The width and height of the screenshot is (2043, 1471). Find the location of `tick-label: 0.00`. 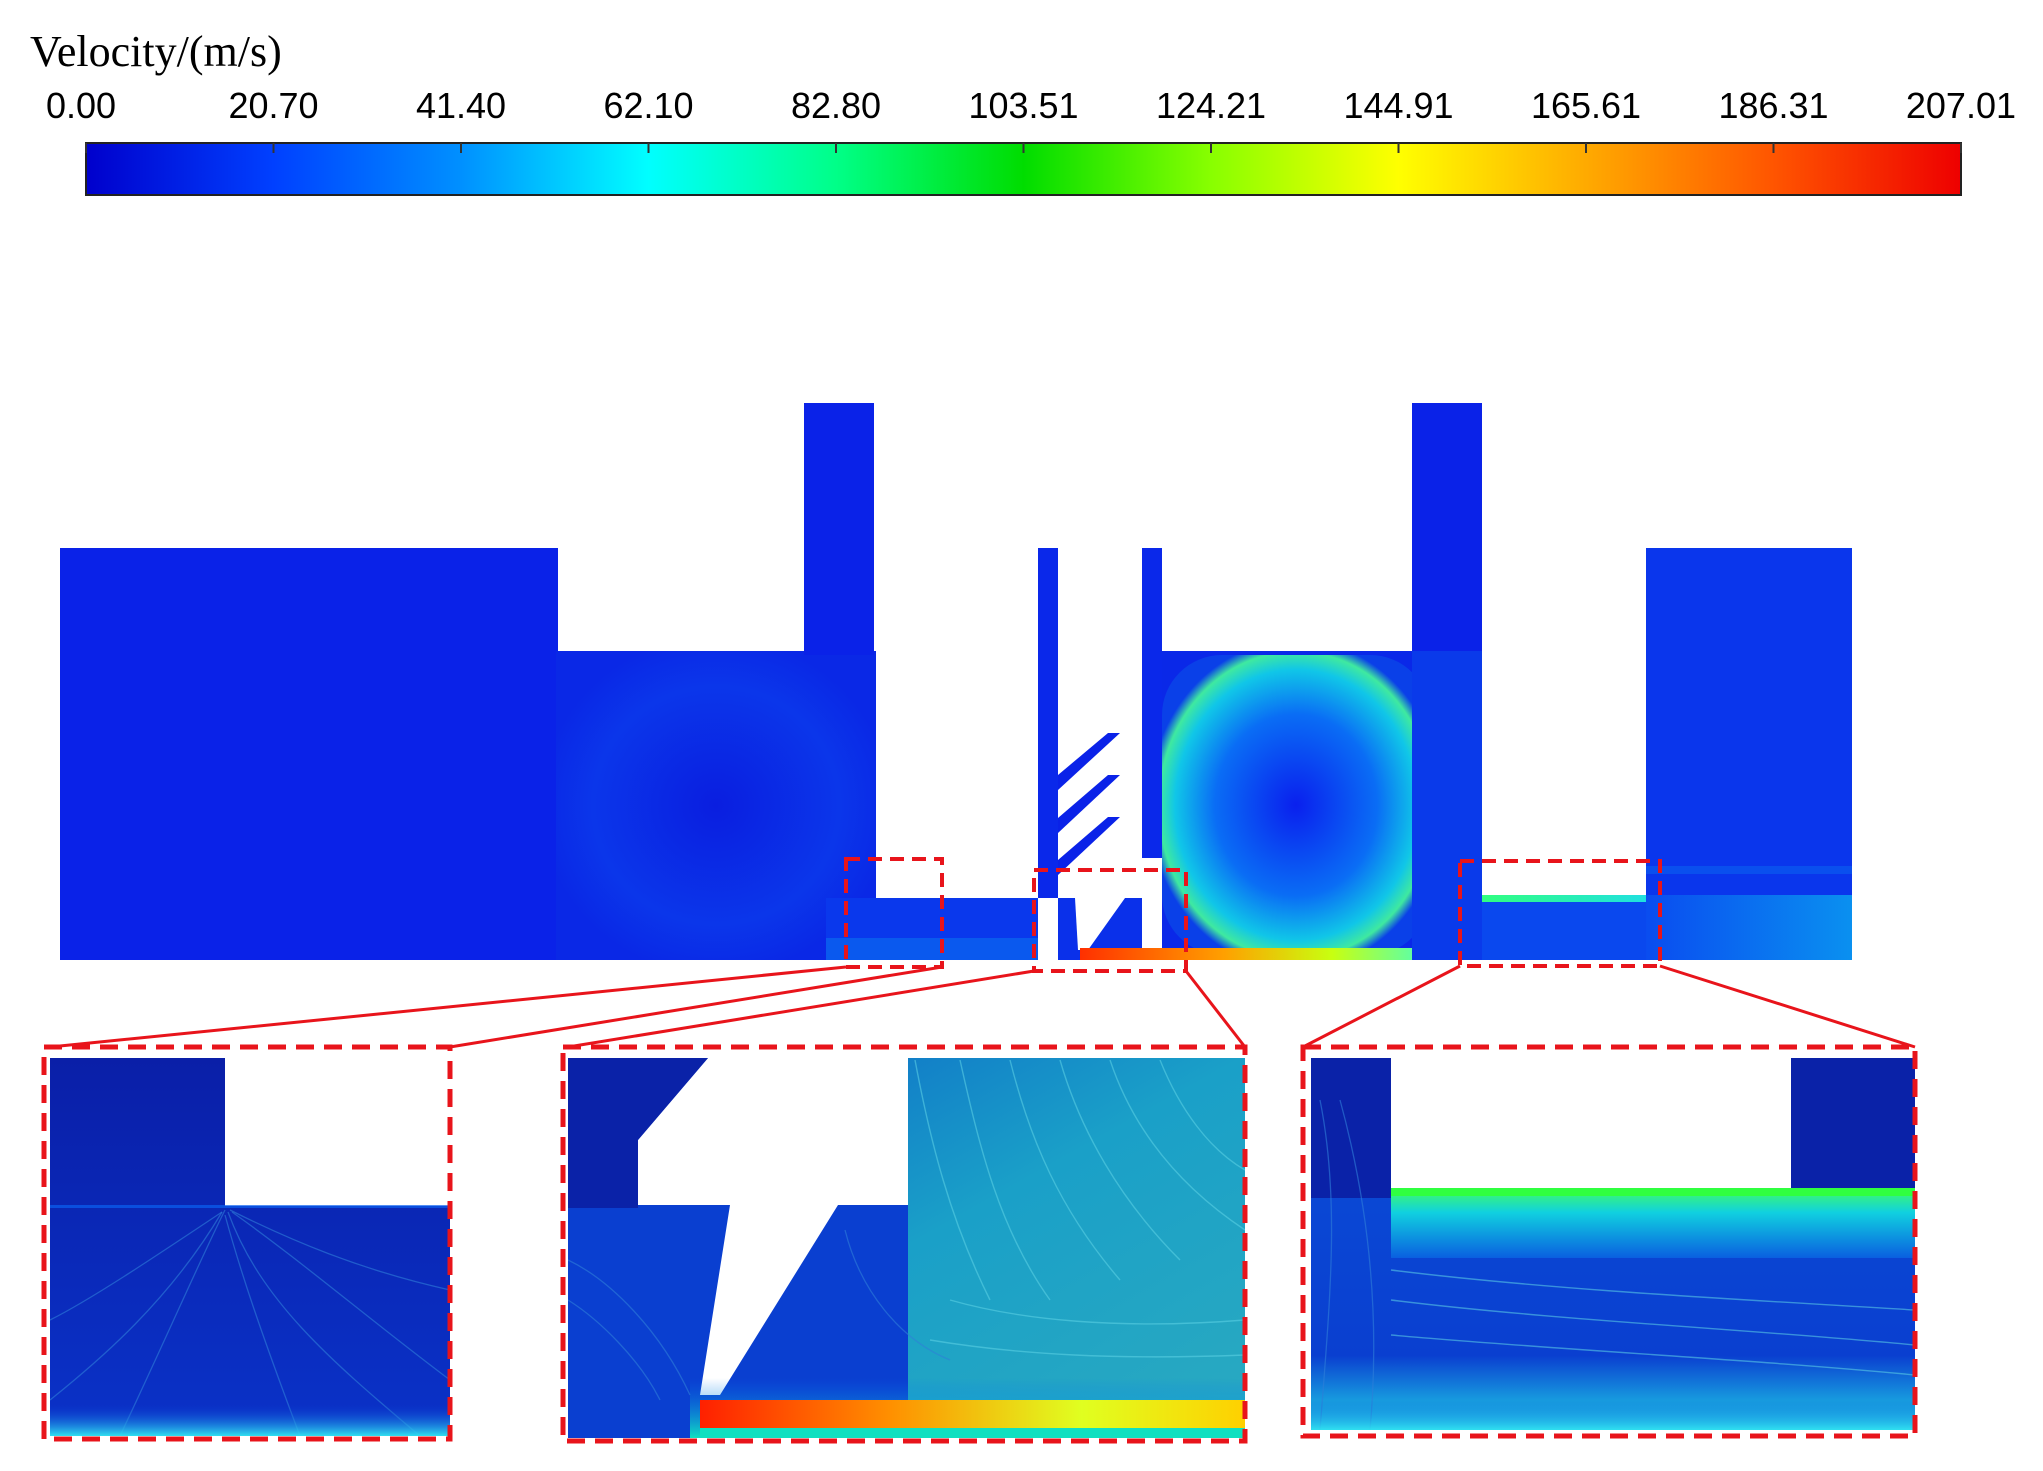

tick-label: 0.00 is located at coordinates (81, 105).